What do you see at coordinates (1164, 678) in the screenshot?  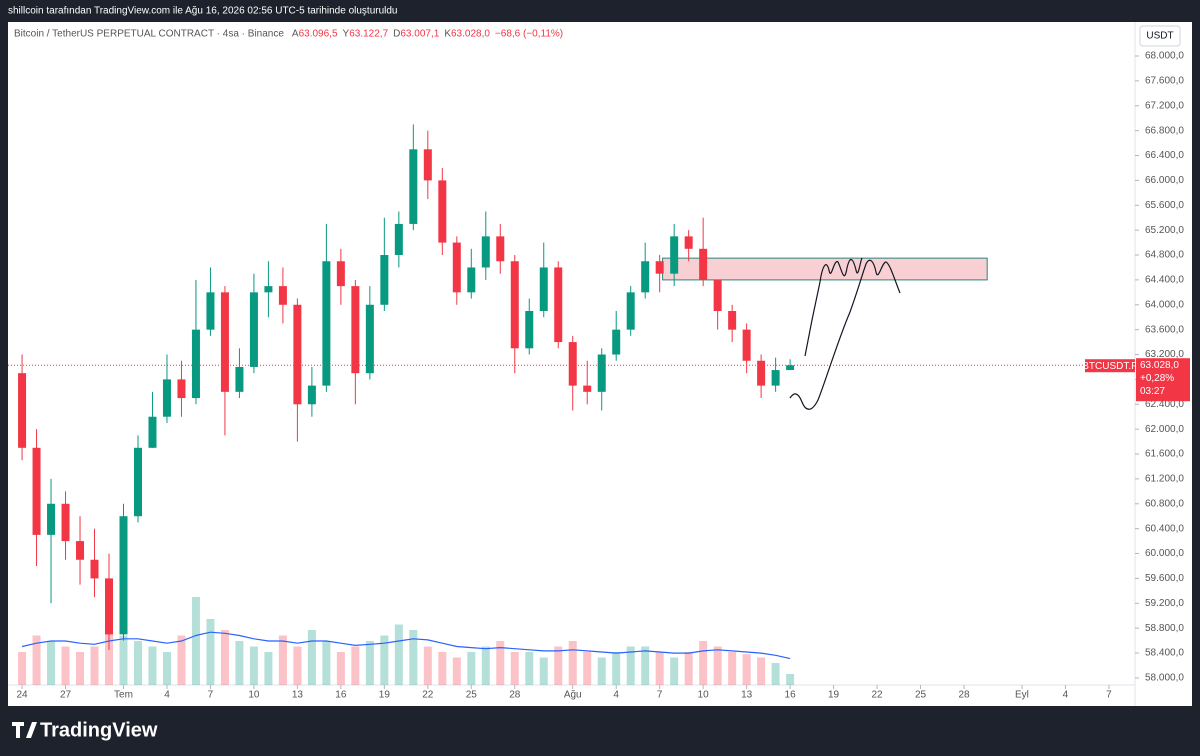 I see `y-tick-label: 58.000,0` at bounding box center [1164, 678].